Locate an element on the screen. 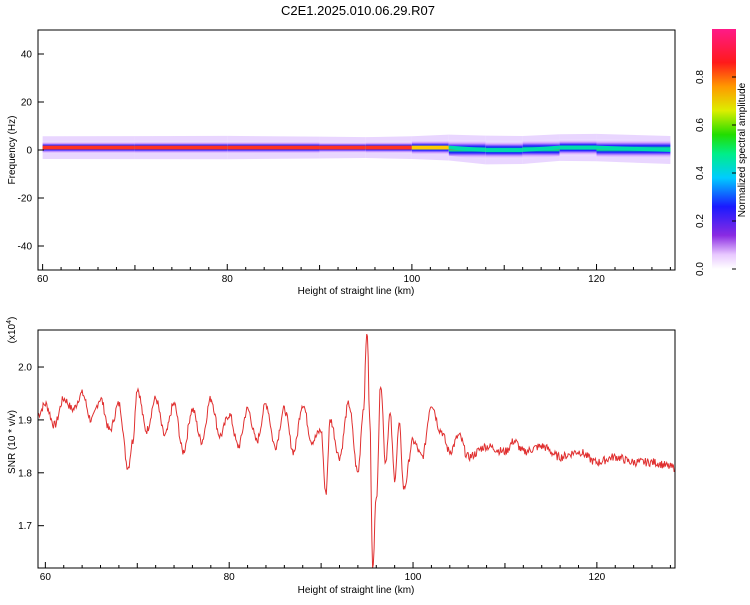 Image resolution: width=750 pixels, height=605 pixels. y-tick-label: -40 is located at coordinates (25, 247).